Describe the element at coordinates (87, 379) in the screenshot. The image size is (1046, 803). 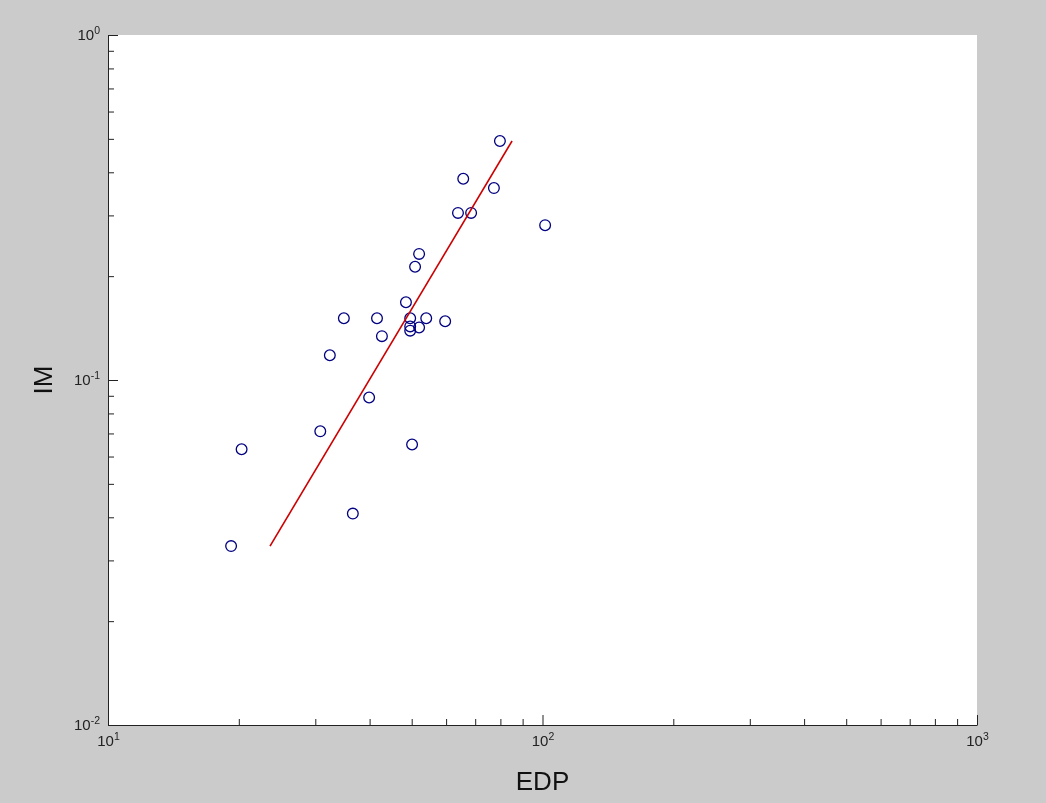
I see `y-tick-label: 10$^{-1}$` at that location.